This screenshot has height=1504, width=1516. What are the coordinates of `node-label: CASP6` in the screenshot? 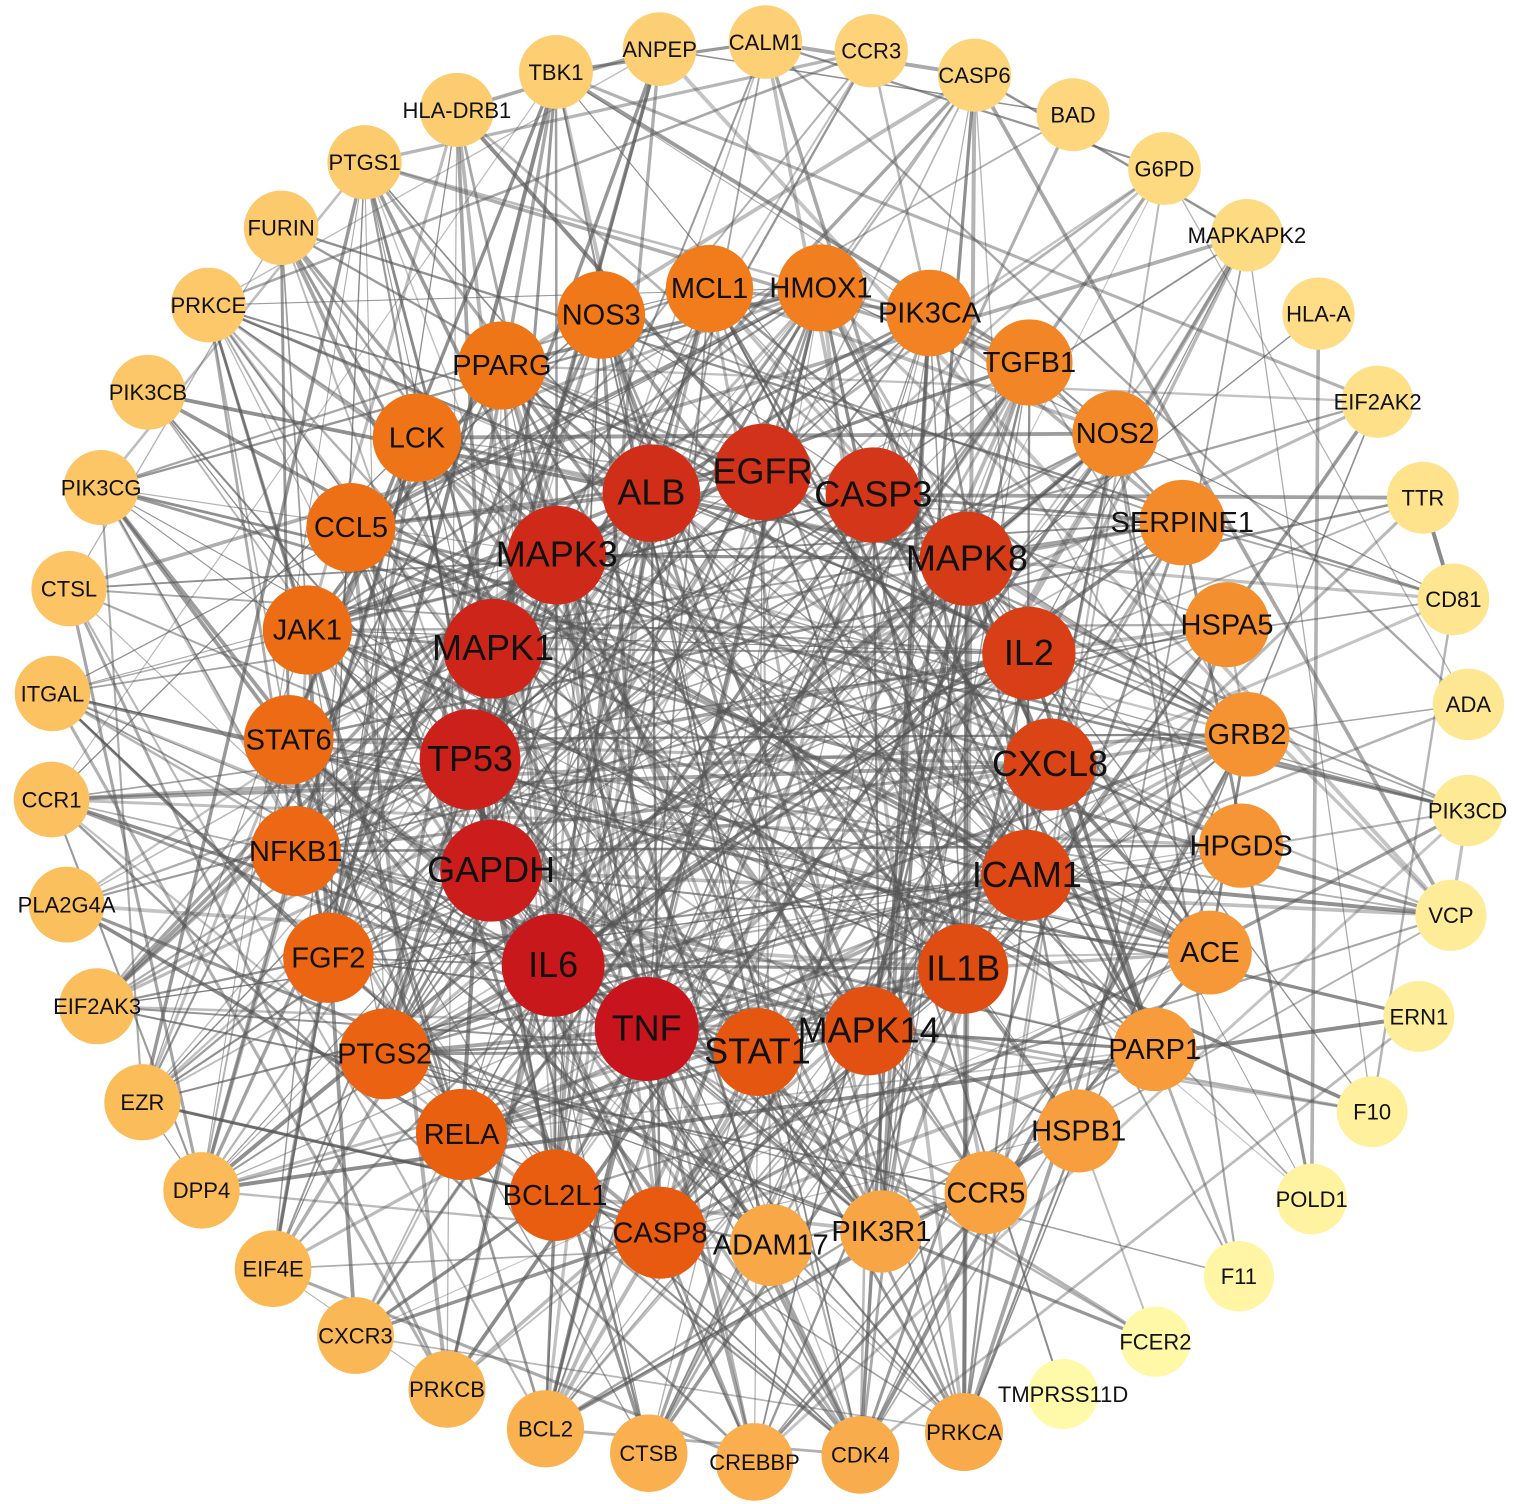 It's located at (974, 75).